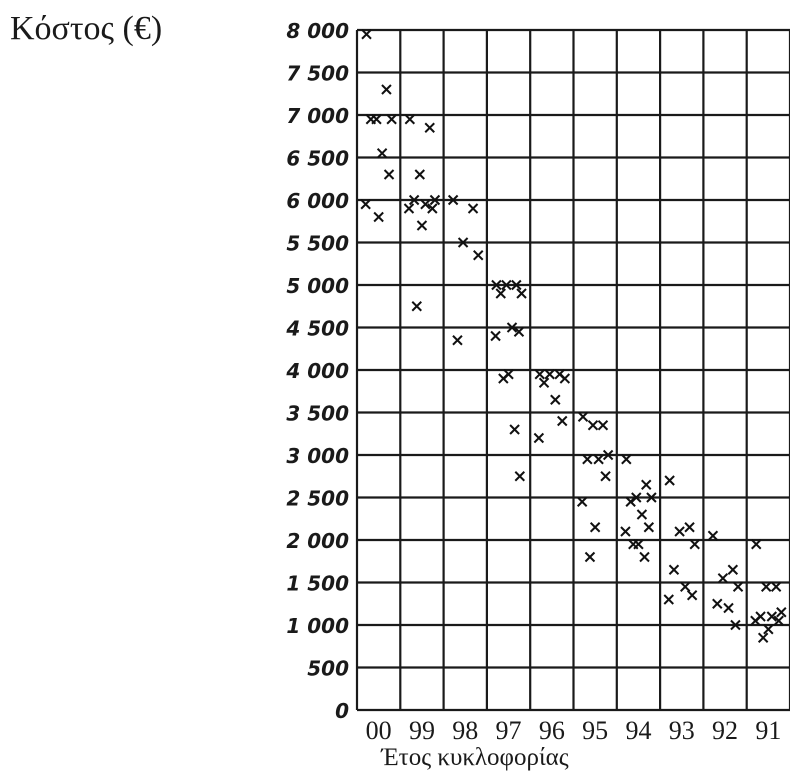 Image resolution: width=790 pixels, height=776 pixels. What do you see at coordinates (317, 116) in the screenshot?
I see `y-tick-label: 7 000` at bounding box center [317, 116].